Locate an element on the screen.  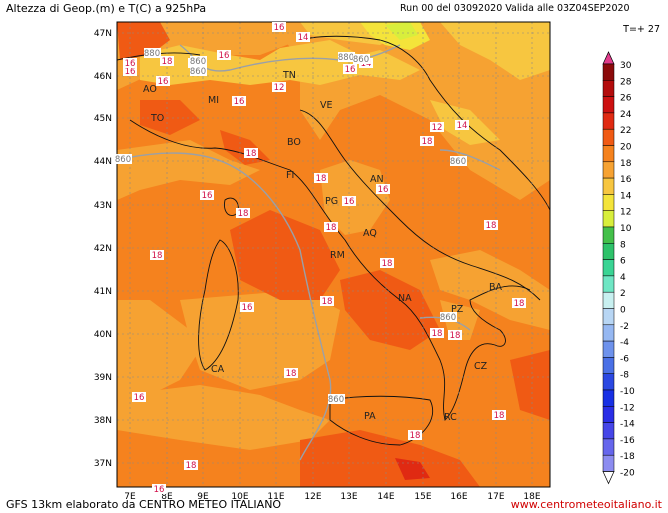
legend-label: 16 is located at coordinates (626, 180).